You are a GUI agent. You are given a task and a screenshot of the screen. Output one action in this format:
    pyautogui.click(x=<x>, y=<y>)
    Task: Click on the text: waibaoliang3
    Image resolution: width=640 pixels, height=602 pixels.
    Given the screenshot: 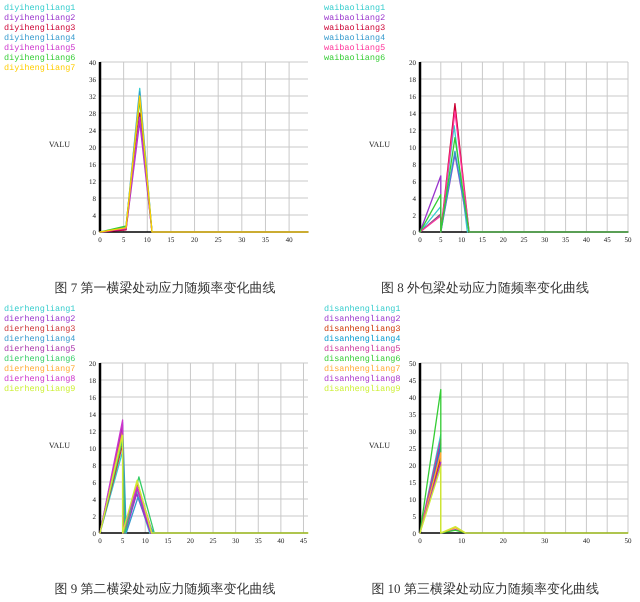 What is the action you would take?
    pyautogui.click(x=355, y=28)
    